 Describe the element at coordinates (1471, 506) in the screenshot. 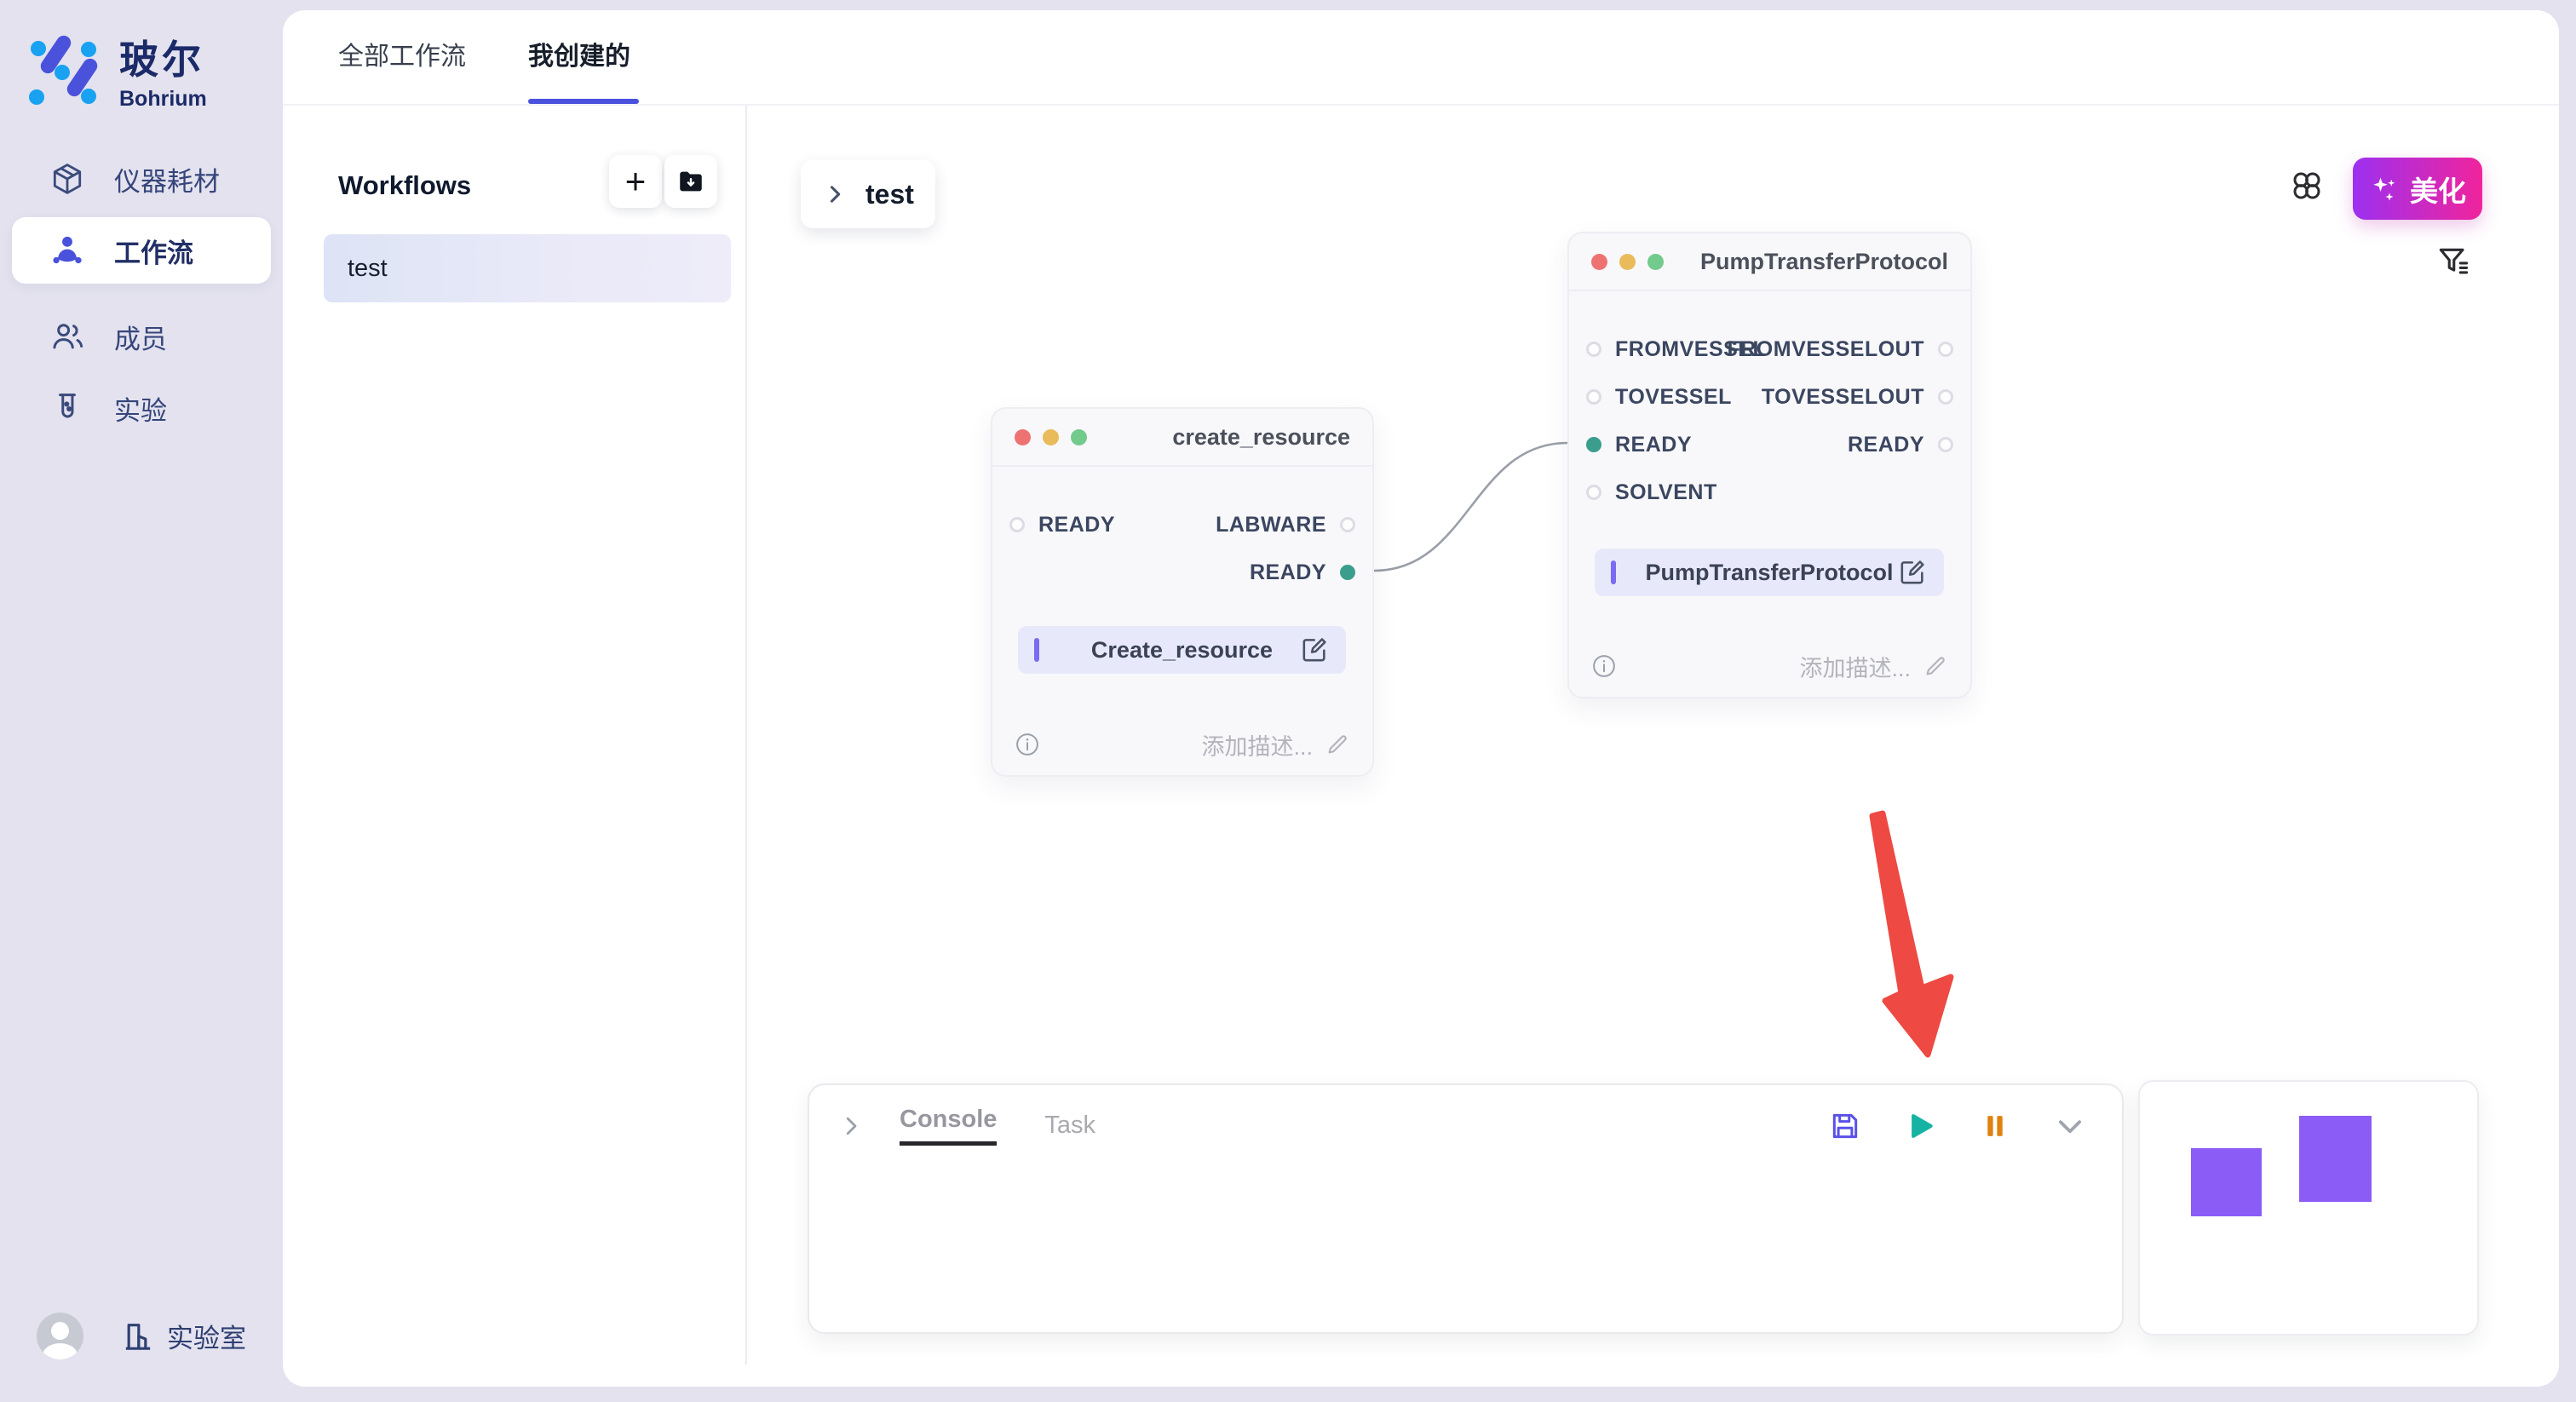

I see `edge-create-to-pump` at that location.